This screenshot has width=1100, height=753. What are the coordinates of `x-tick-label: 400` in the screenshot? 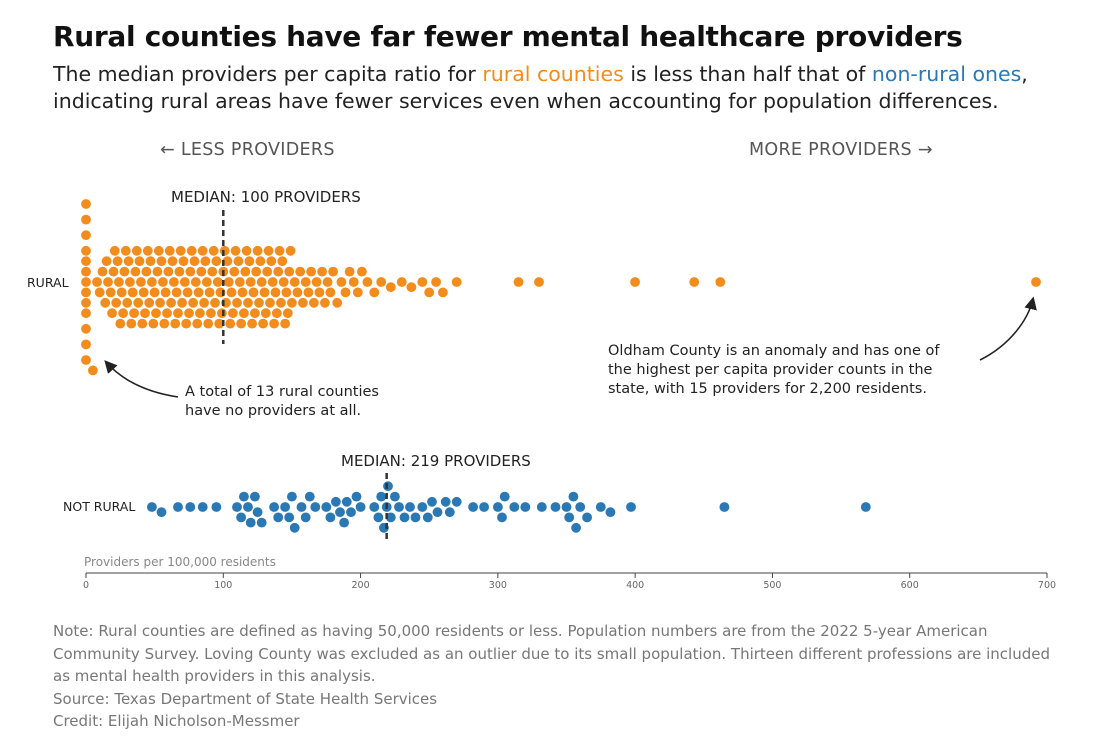 It's located at (635, 585).